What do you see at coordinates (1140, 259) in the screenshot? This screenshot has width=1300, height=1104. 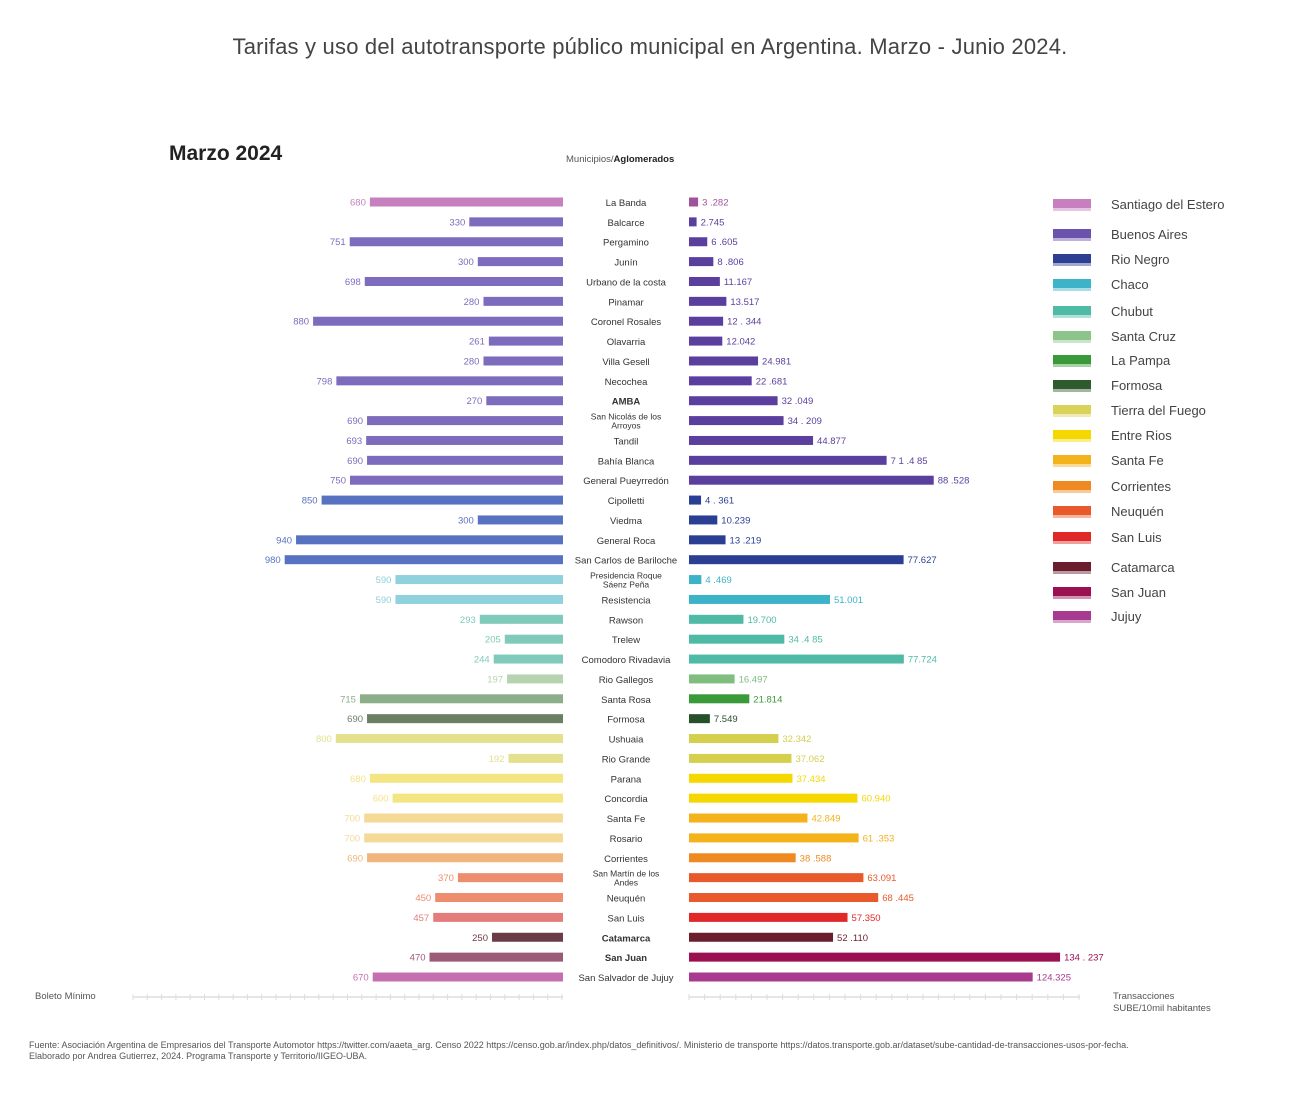 I see `legend-label: Rio Negro` at bounding box center [1140, 259].